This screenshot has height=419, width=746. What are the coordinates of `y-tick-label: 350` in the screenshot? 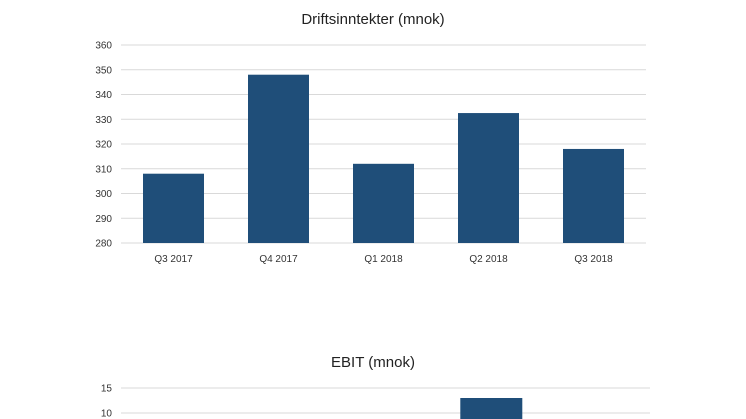 It's located at (103, 70).